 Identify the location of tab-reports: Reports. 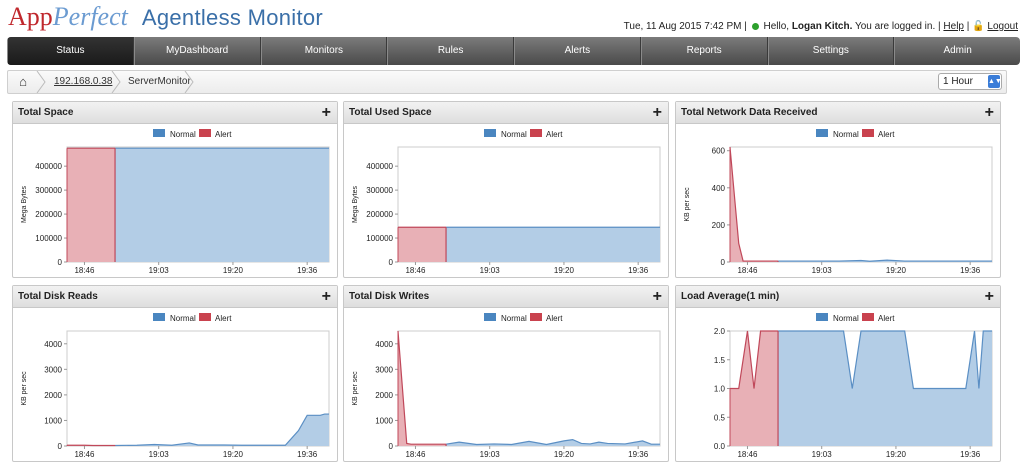
(704, 51).